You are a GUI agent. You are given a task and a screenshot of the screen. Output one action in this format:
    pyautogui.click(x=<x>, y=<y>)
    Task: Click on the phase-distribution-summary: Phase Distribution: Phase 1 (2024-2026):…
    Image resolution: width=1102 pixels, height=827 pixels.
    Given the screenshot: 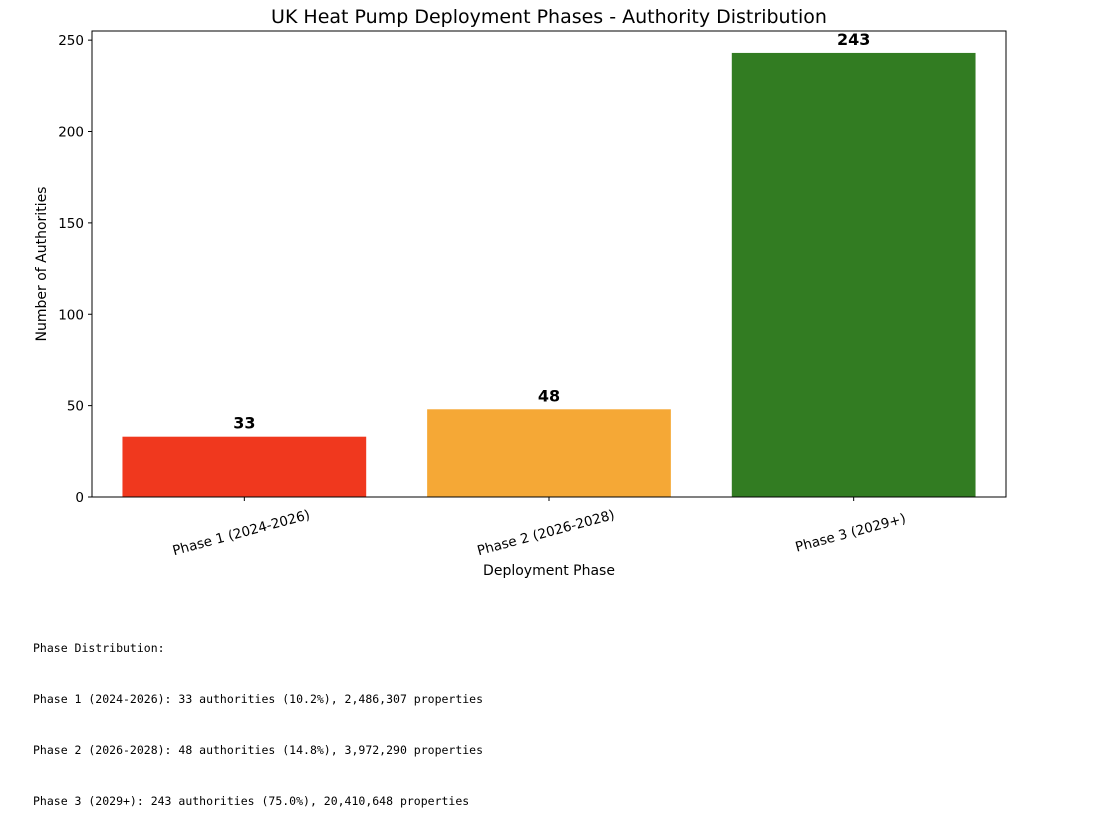 What is the action you would take?
    pyautogui.click(x=258, y=716)
    